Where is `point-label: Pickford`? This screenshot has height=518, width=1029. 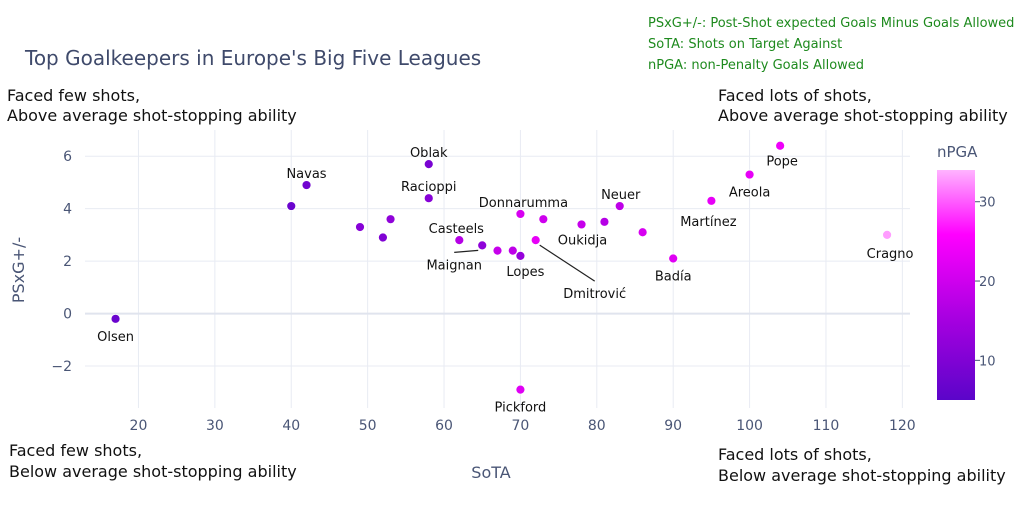
point-label: Pickford is located at coordinates (521, 408).